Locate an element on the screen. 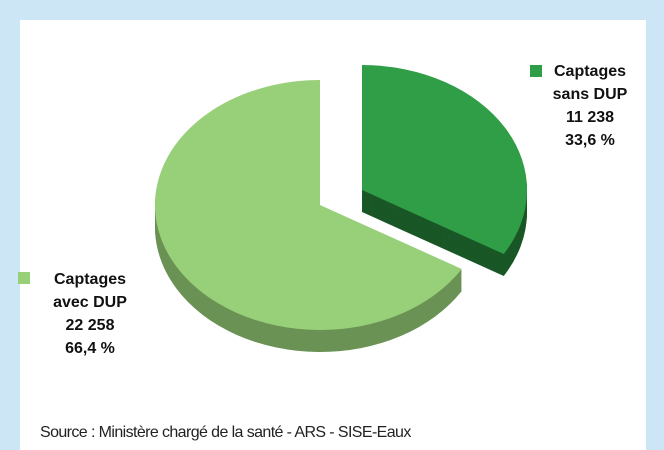 This screenshot has height=450, width=664. percent-label: 33,6 % is located at coordinates (590, 140).